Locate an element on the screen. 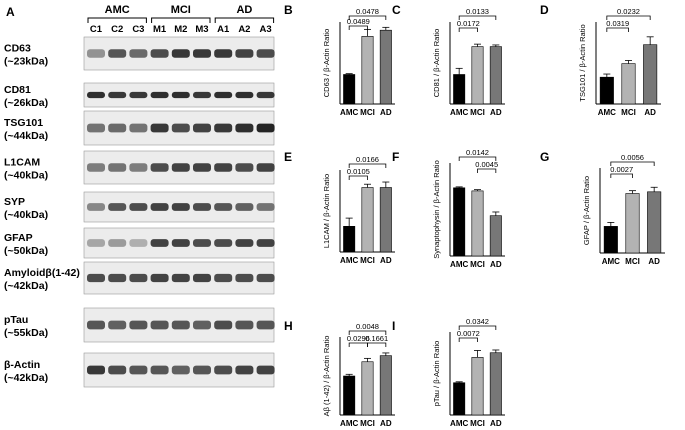 The width and height of the screenshot is (685, 430). y-axis-label: pTau / β-Actin Ratio is located at coordinates (436, 374).